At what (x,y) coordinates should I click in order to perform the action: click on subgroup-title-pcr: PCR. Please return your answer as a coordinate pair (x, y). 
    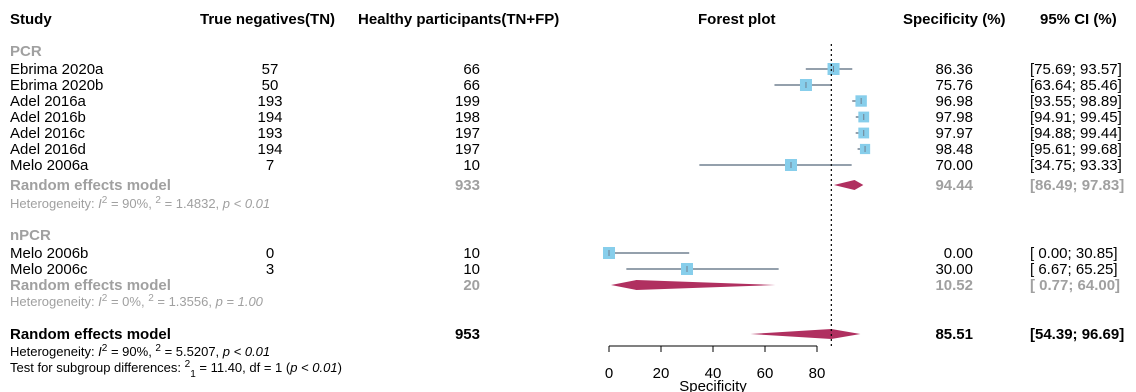
    Looking at the image, I should click on (26, 51).